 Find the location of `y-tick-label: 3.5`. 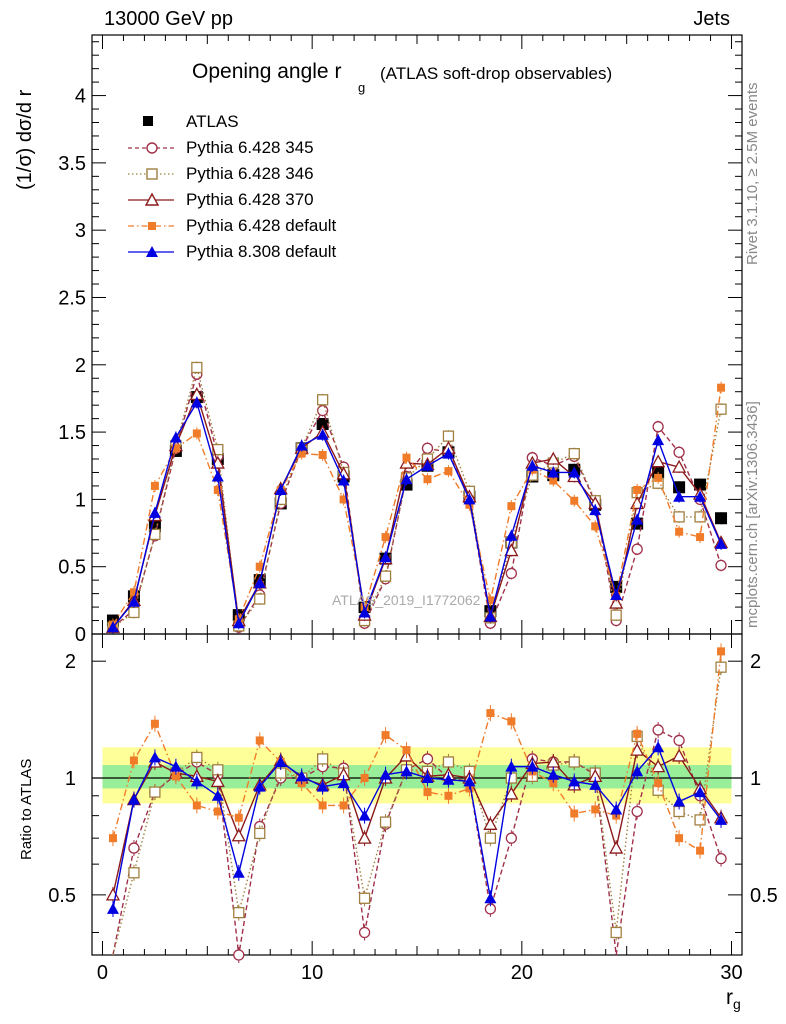

y-tick-label: 3.5 is located at coordinates (72, 164).